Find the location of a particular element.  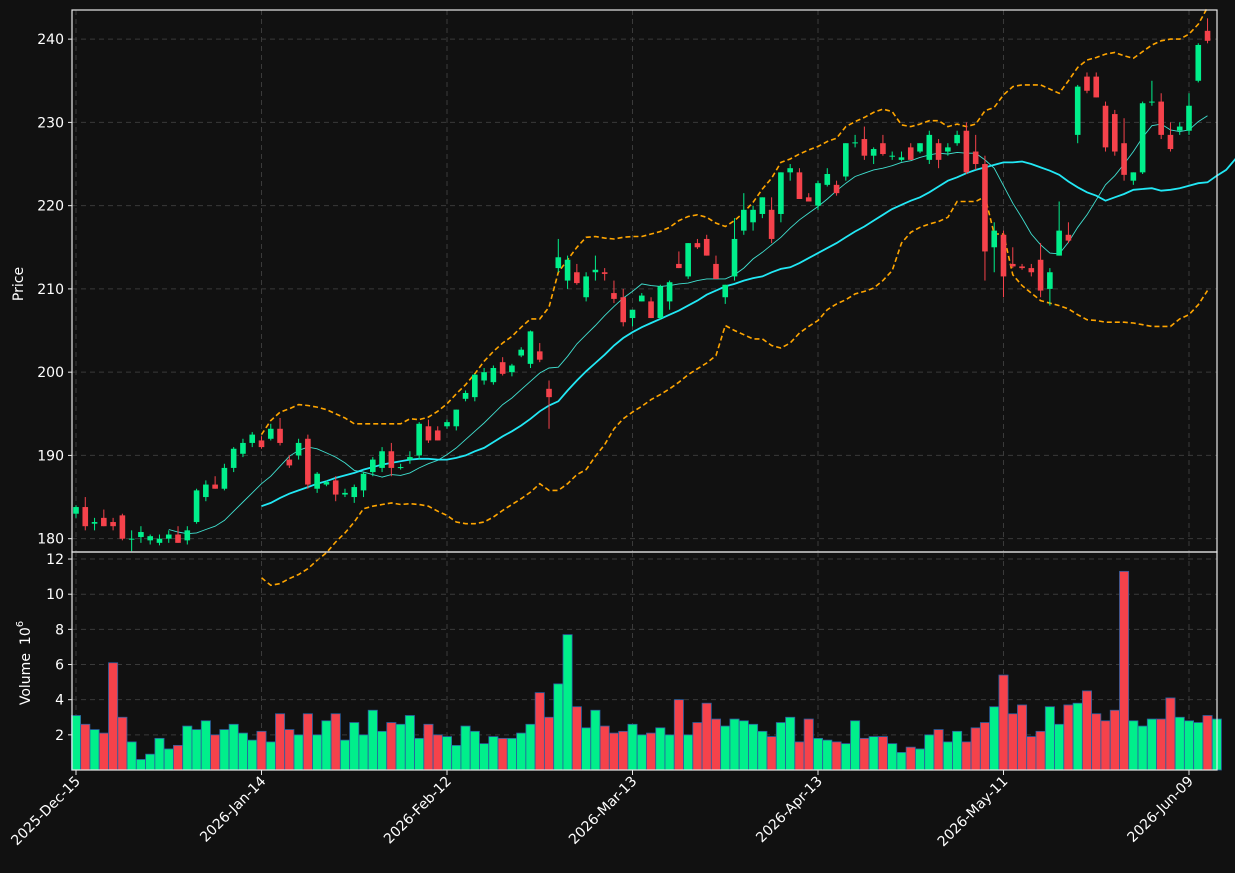

price-tick-label: 230 is located at coordinates (50, 123).